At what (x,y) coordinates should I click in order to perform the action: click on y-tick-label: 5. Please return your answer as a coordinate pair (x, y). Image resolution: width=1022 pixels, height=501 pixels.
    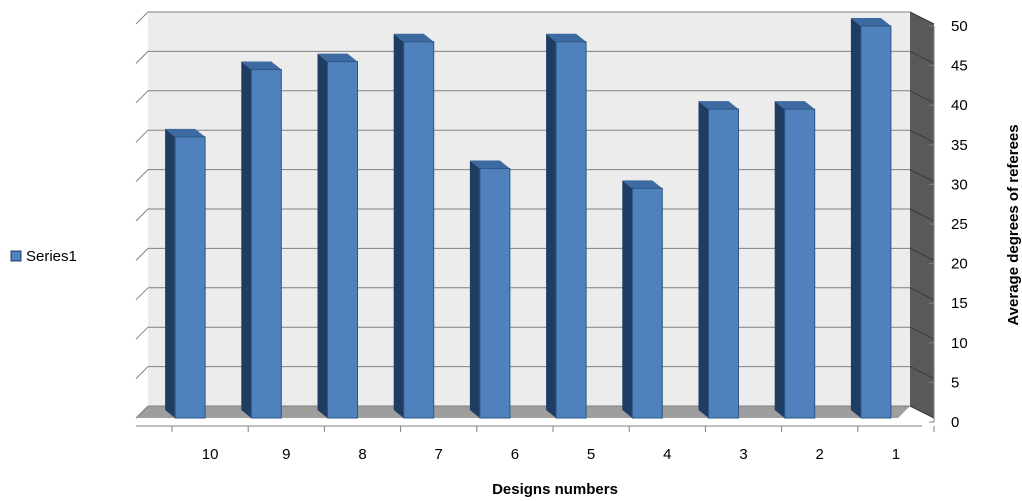
    Looking at the image, I should click on (955, 382).